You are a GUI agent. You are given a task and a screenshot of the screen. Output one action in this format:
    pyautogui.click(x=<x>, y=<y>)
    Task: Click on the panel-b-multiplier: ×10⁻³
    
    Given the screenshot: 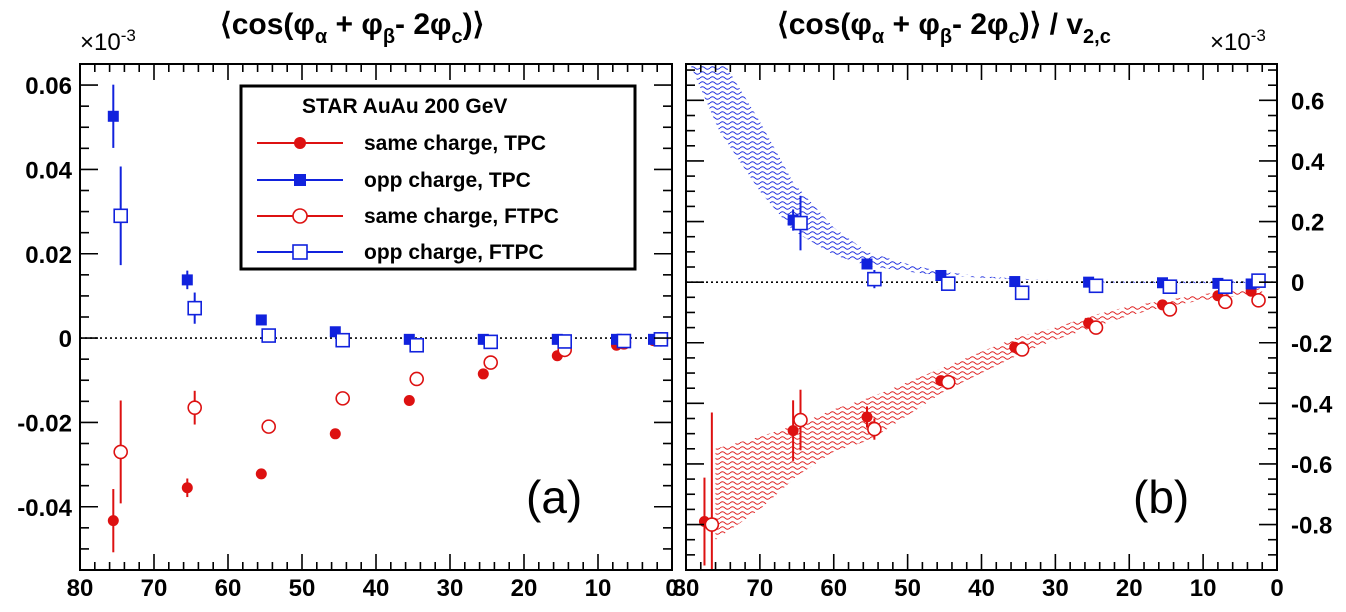 What is the action you would take?
    pyautogui.click(x=1238, y=41)
    